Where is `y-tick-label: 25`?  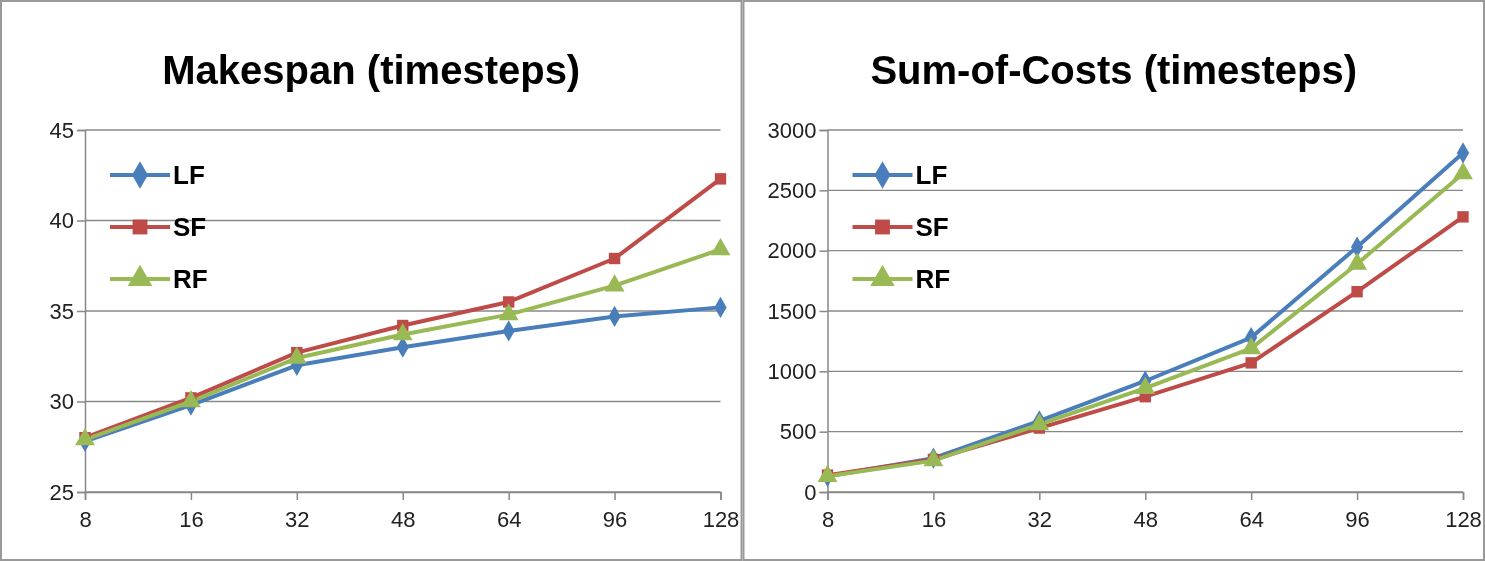 y-tick-label: 25 is located at coordinates (61, 492).